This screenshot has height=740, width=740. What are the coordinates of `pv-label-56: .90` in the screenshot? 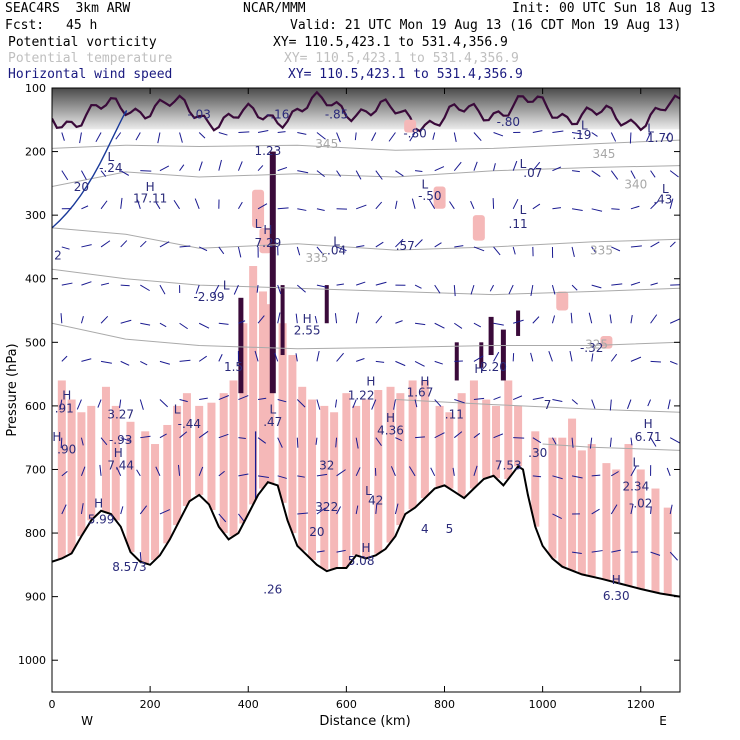 It's located at (66, 450).